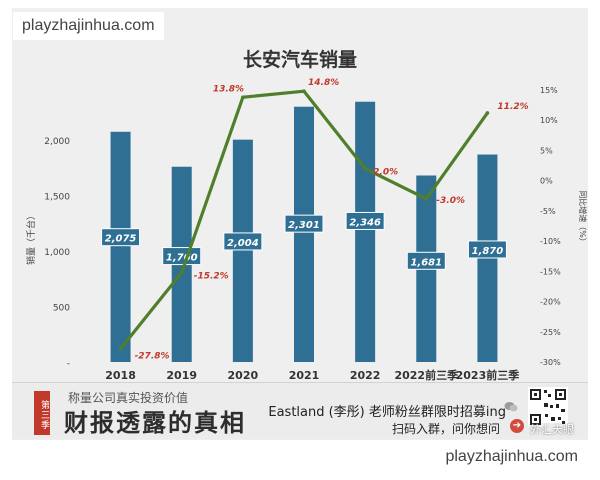  I want to click on bar-value-label: 1,681, so click(426, 262).